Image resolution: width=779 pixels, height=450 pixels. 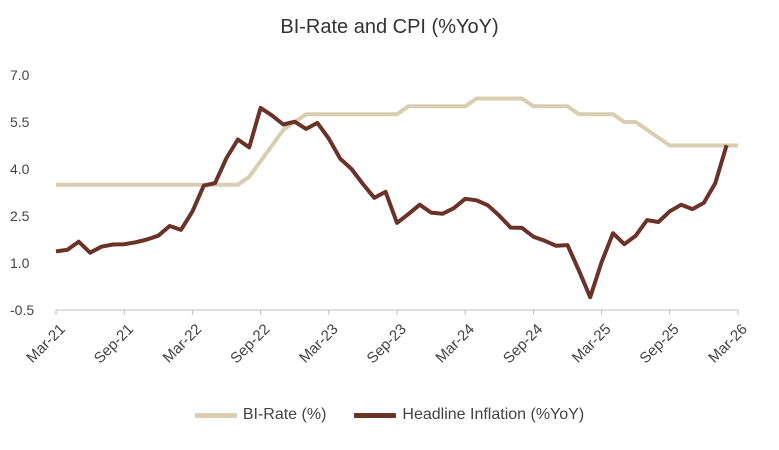 What do you see at coordinates (20, 216) in the screenshot?
I see `y-tick-label: 2.5` at bounding box center [20, 216].